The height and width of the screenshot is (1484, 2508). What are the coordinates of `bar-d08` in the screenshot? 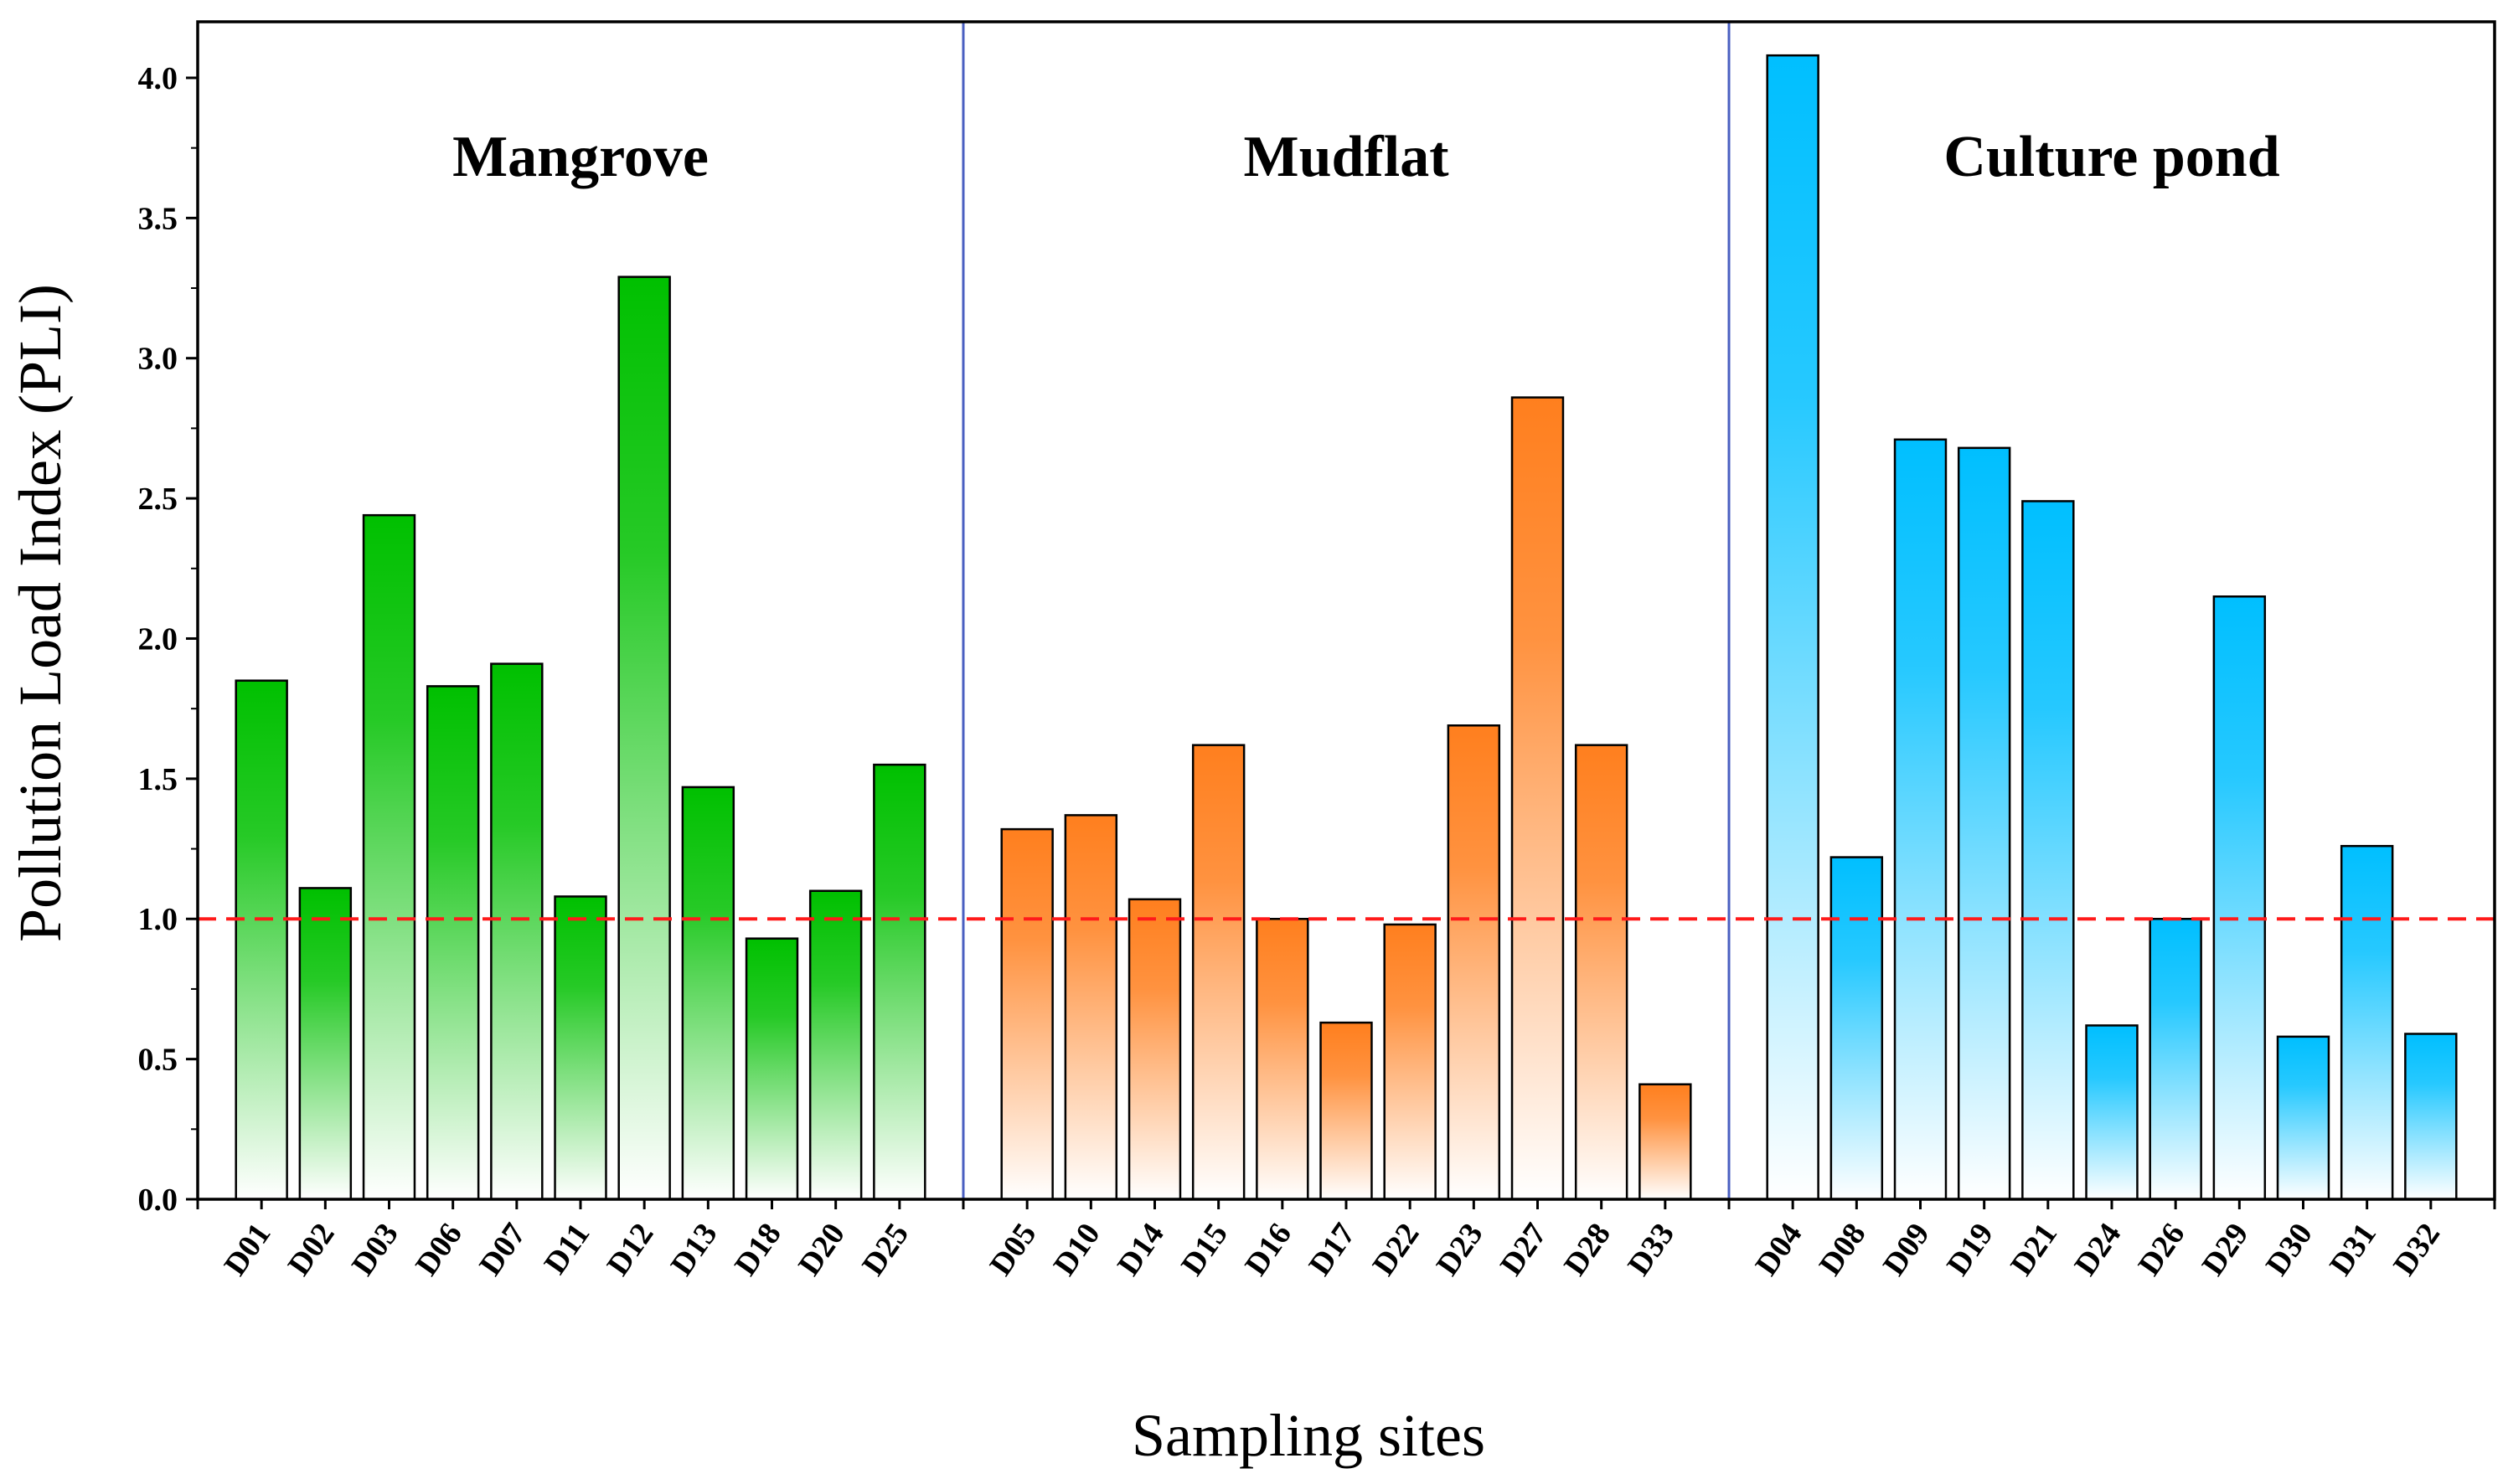 It's located at (1856, 1028).